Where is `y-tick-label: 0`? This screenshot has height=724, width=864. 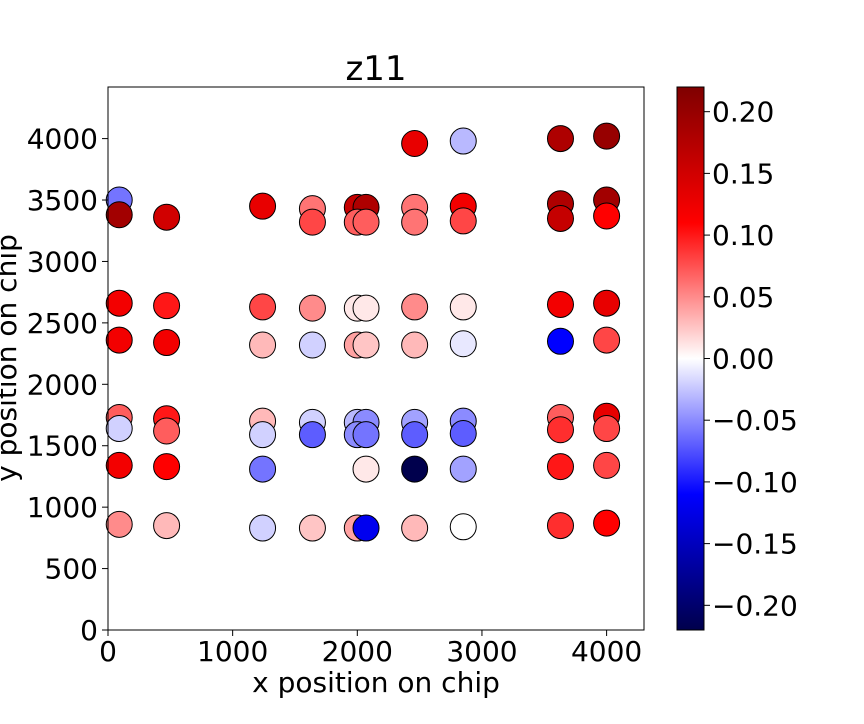
y-tick-label: 0 is located at coordinates (89, 630).